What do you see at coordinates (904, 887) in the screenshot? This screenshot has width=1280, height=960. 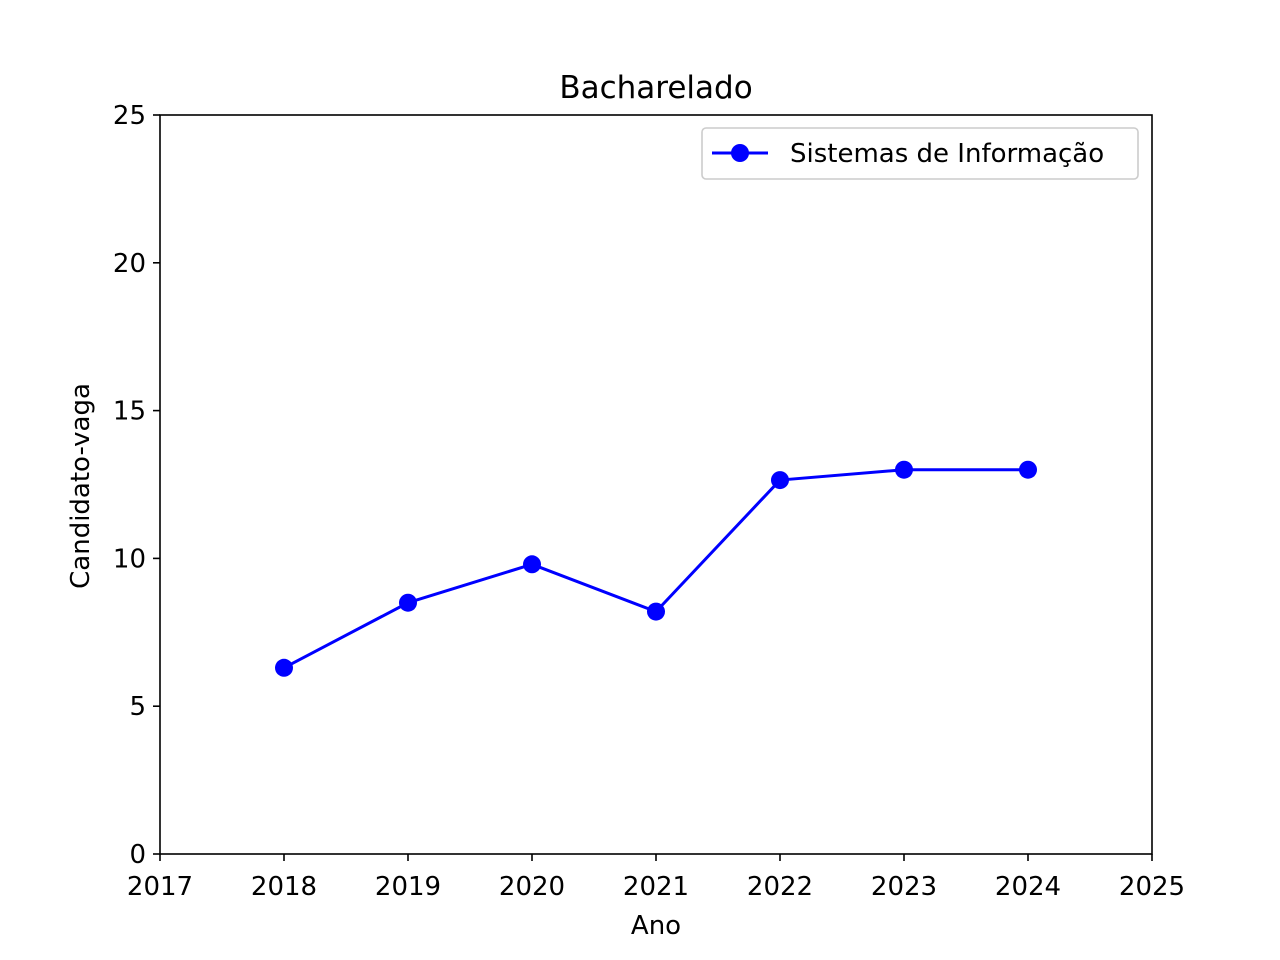 I see `x-tick-label: 2023` at bounding box center [904, 887].